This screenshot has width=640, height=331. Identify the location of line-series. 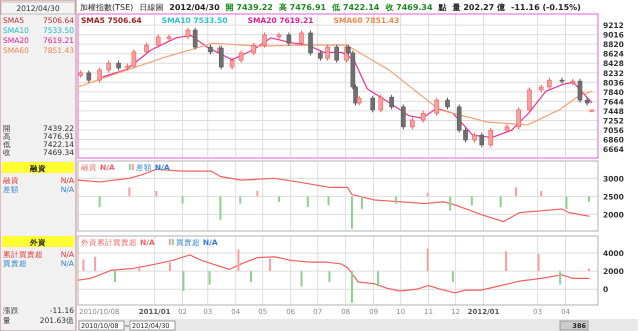
(333, 274).